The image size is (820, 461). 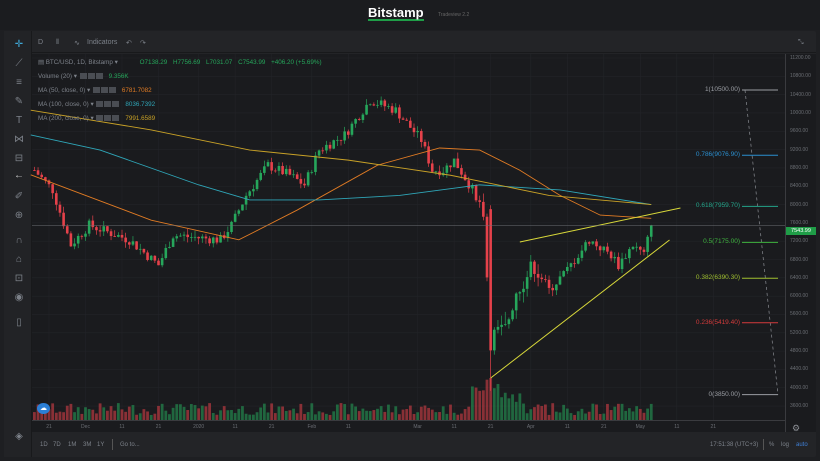 I want to click on trash-icon: ▯, so click(x=19, y=322).